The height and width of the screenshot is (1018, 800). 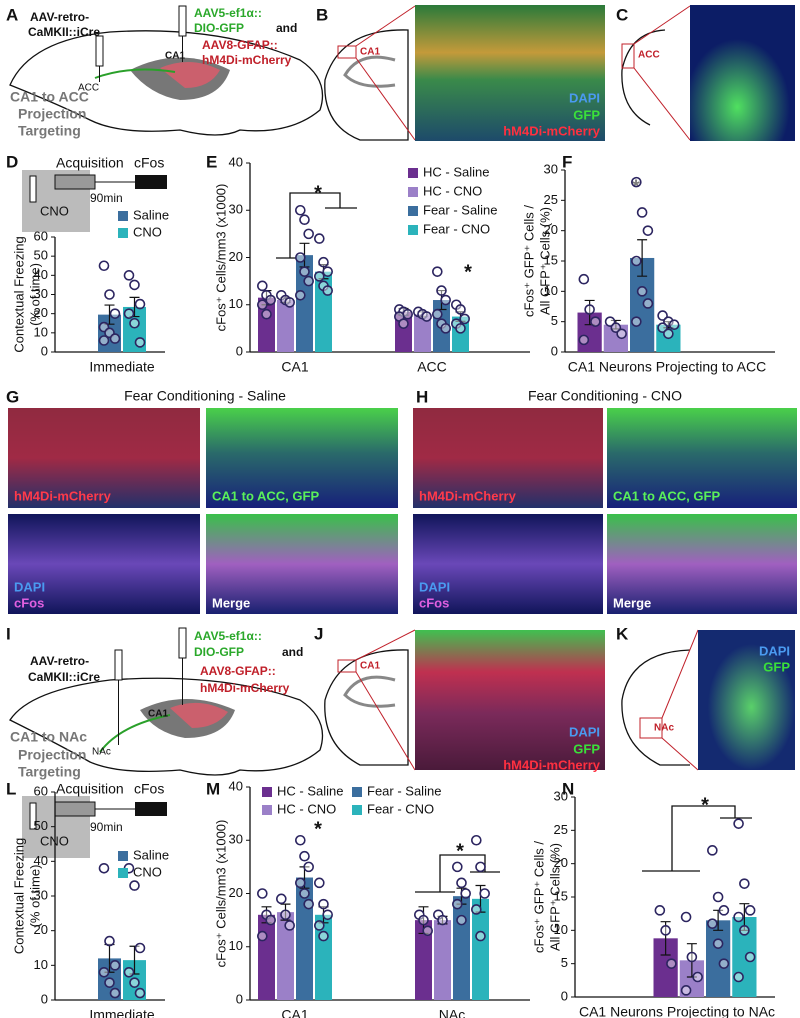 What do you see at coordinates (404, 790) in the screenshot?
I see `legend-label: Fear - Saline` at bounding box center [404, 790].